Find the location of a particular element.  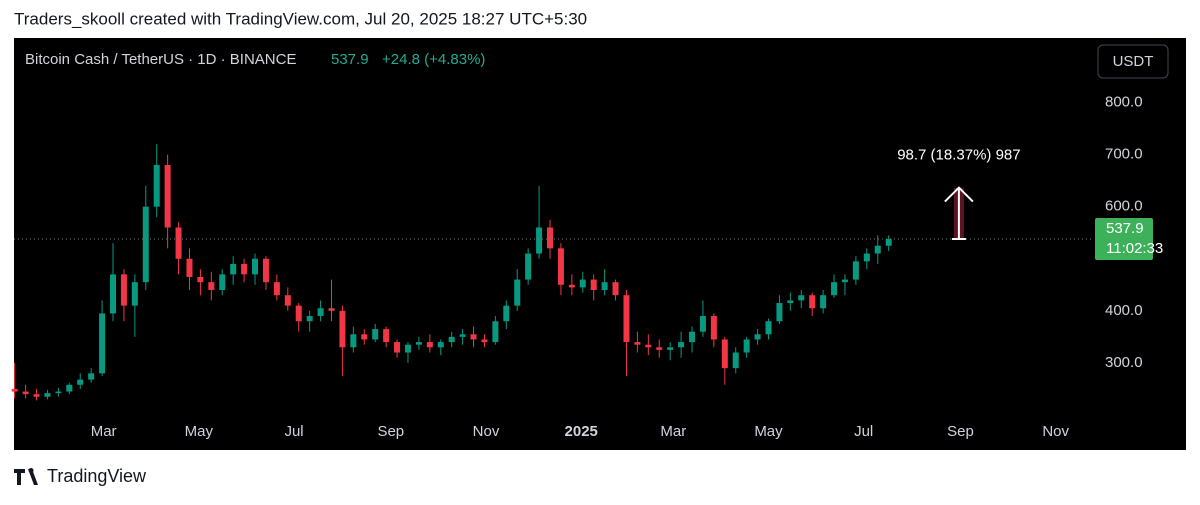

last-price-label: 537.9 is located at coordinates (1125, 228).